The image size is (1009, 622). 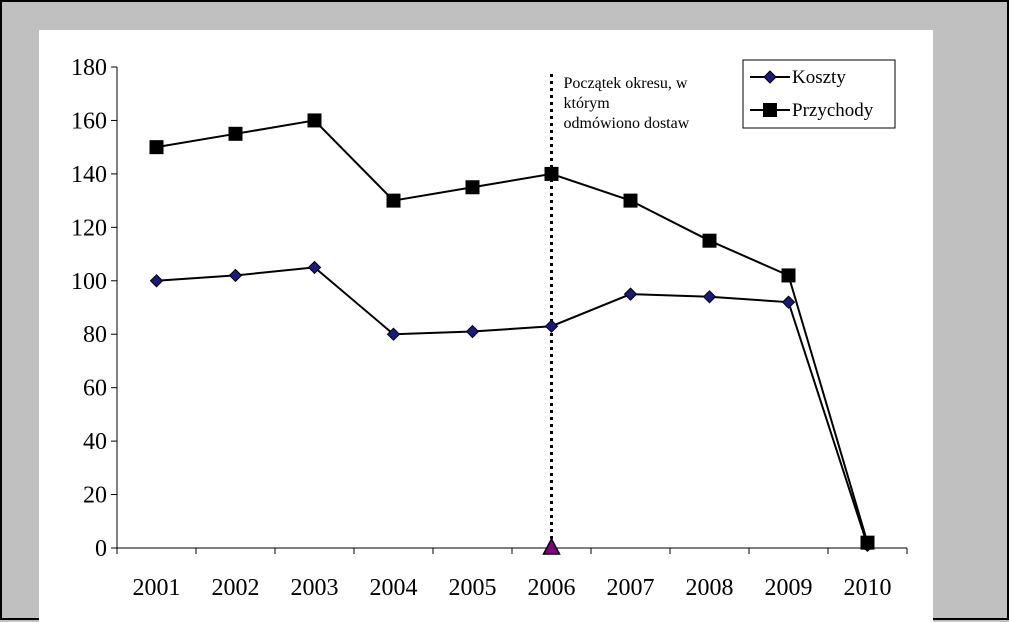 What do you see at coordinates (819, 94) in the screenshot?
I see `legend: Koszty Przychody` at bounding box center [819, 94].